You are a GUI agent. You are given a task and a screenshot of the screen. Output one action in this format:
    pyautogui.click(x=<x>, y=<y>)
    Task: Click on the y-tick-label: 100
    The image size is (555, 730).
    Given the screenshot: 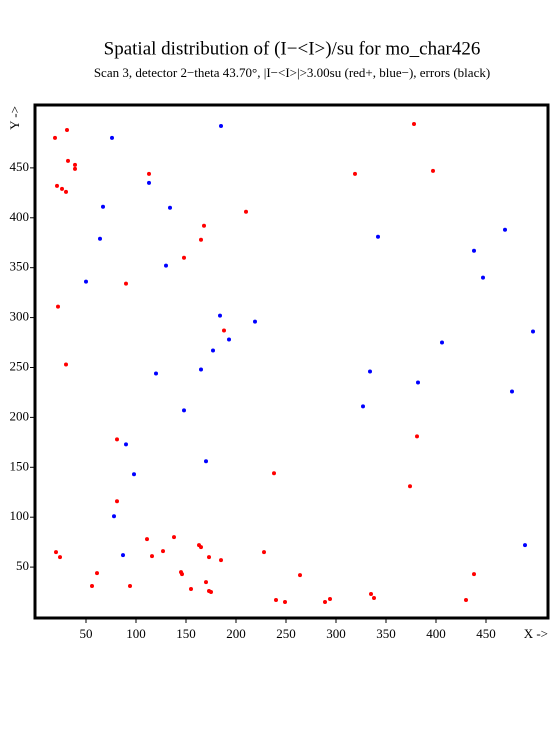 What is the action you would take?
    pyautogui.click(x=20, y=515)
    